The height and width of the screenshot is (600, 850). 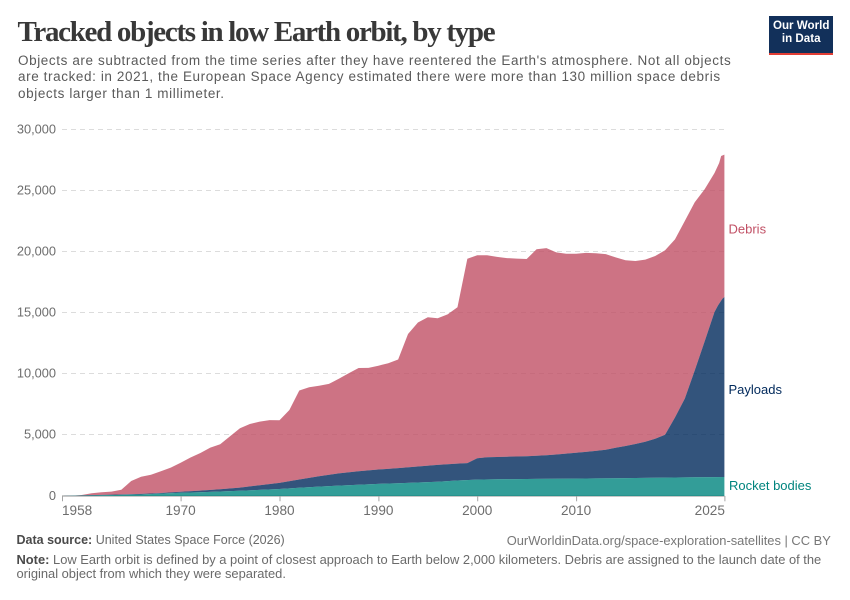 I want to click on svg-text: 2000, so click(x=477, y=510).